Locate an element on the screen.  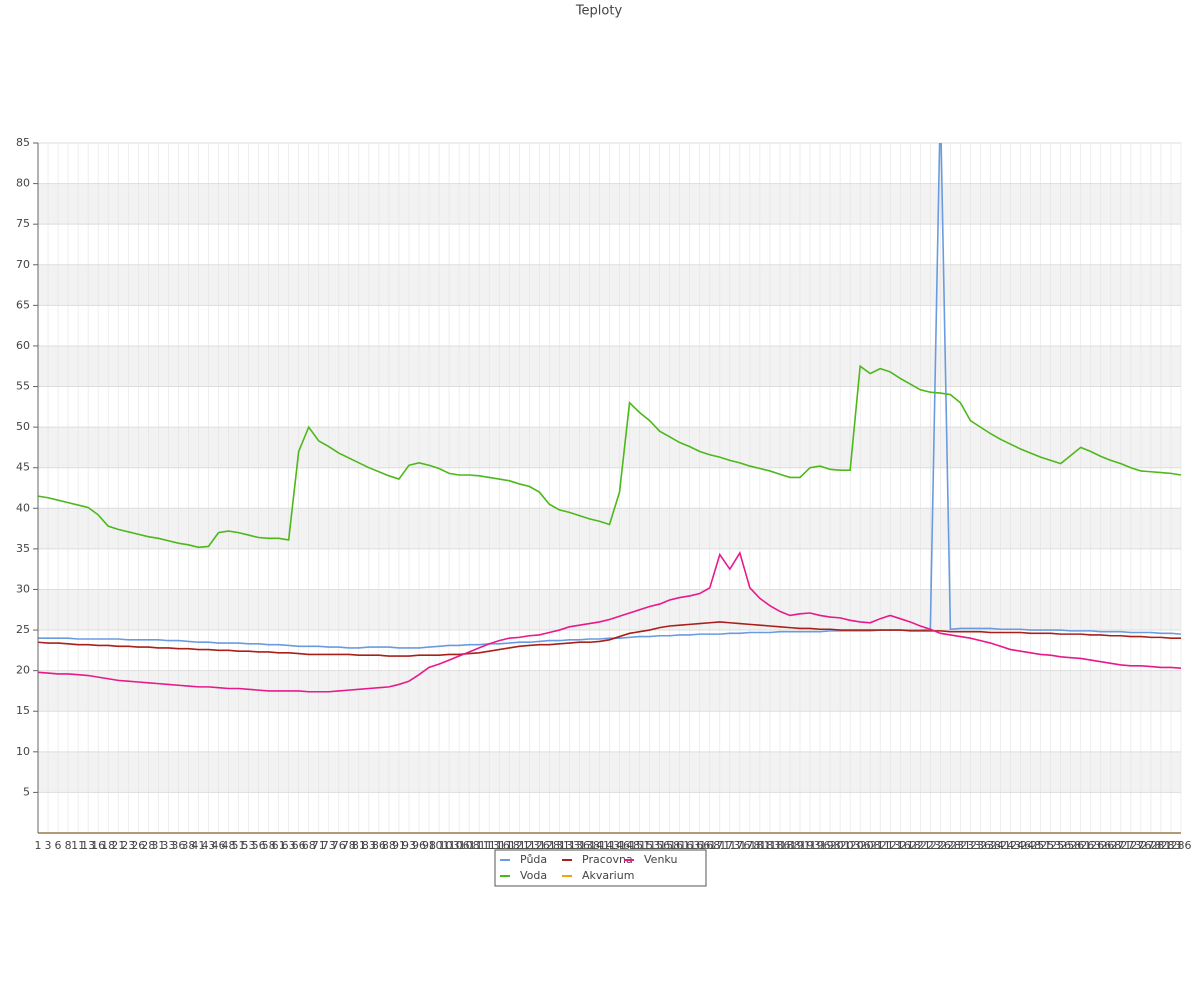
y-tick-label: 75 is located at coordinates (23, 223).